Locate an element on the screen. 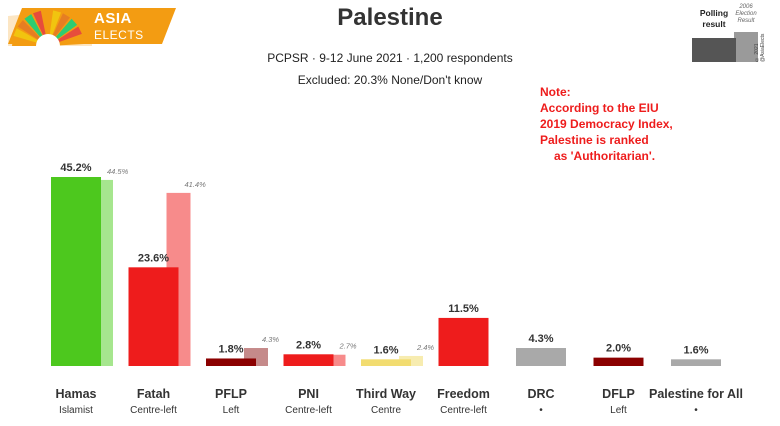 The height and width of the screenshot is (426, 780). note-line: According to the EIU is located at coordinates (599, 108).